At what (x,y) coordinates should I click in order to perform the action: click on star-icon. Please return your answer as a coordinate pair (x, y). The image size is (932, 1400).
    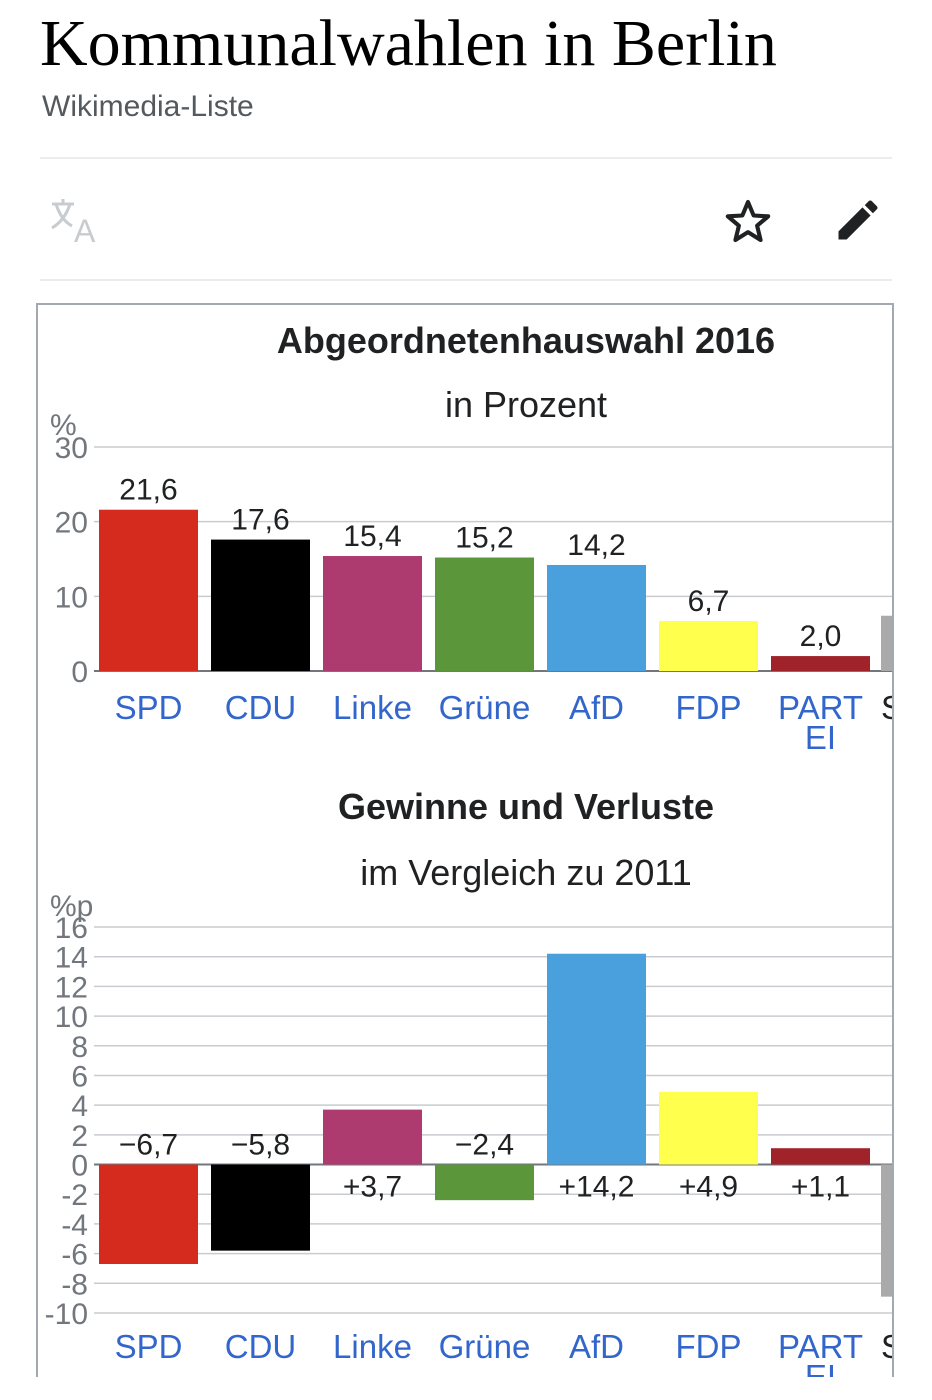
    Looking at the image, I should click on (748, 222).